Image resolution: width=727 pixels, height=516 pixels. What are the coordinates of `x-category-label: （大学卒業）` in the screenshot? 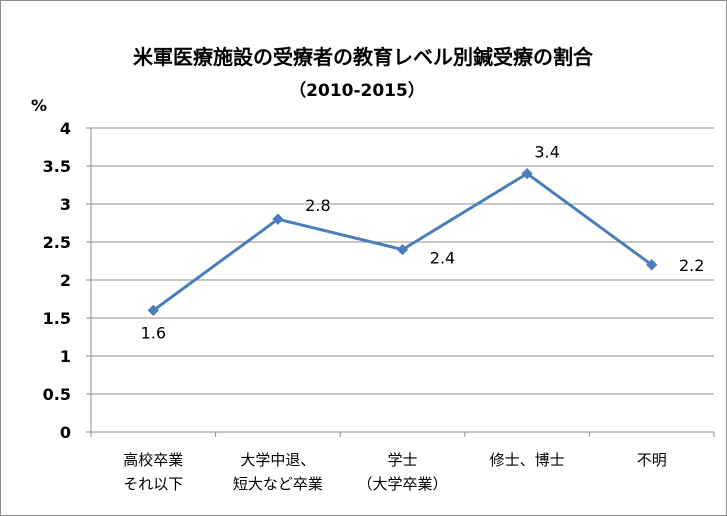 It's located at (402, 484).